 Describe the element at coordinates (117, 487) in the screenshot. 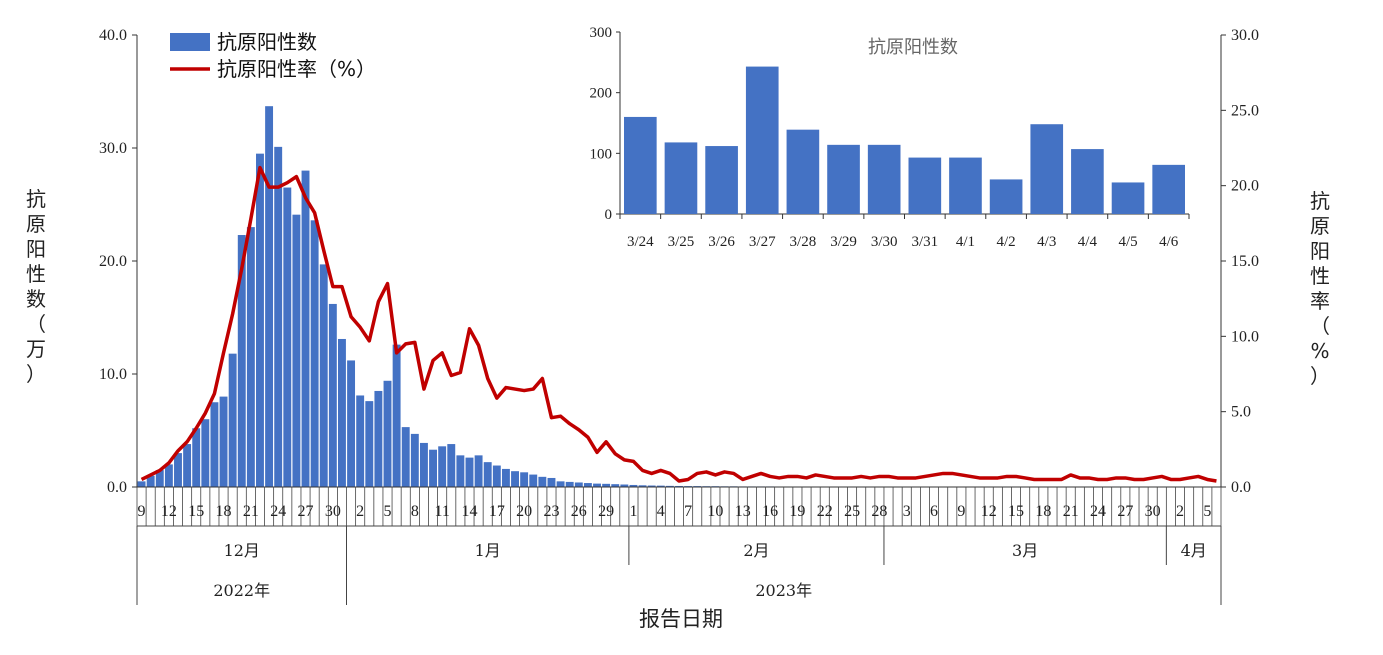

I see `left-tick-label: 0.0` at that location.